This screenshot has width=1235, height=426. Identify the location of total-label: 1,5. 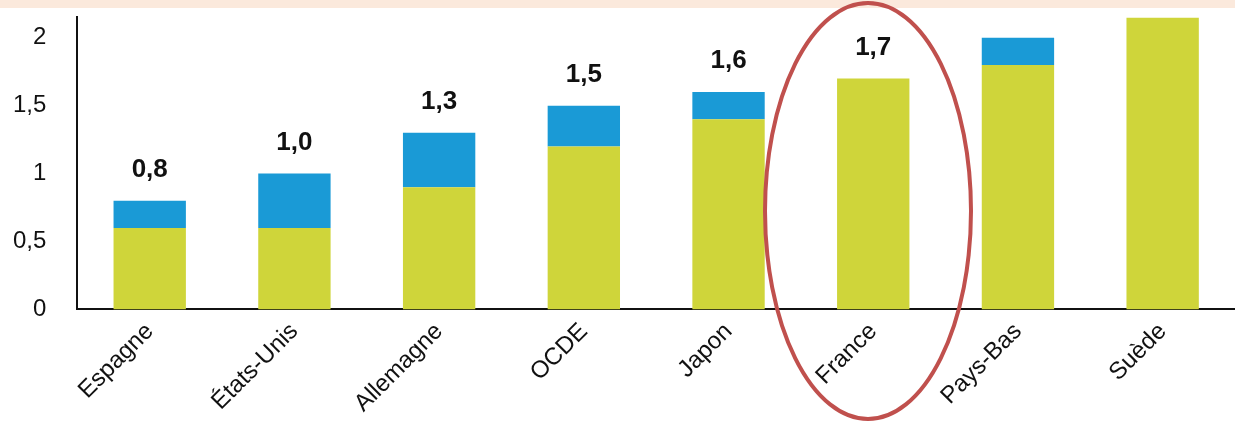
(583, 72).